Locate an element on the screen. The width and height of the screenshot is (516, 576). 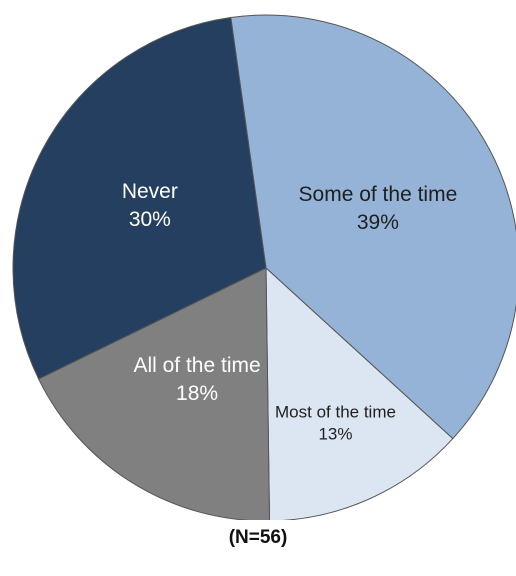
slice-label: Never is located at coordinates (150, 191).